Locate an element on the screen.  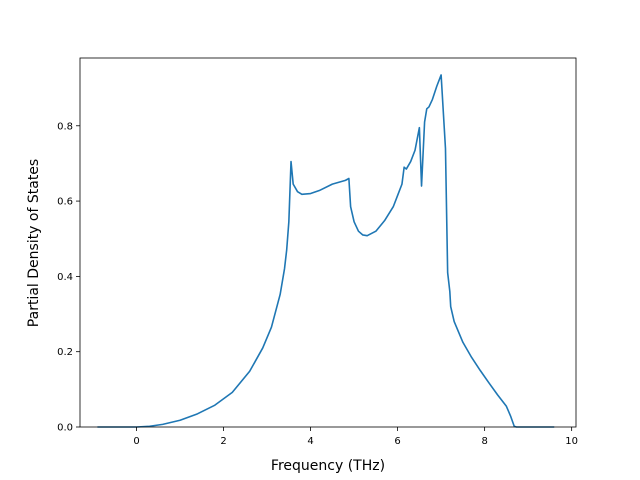
y-axis-ticks: 0.0 0.2 0.4 0.6 0.8 is located at coordinates (68, 277).